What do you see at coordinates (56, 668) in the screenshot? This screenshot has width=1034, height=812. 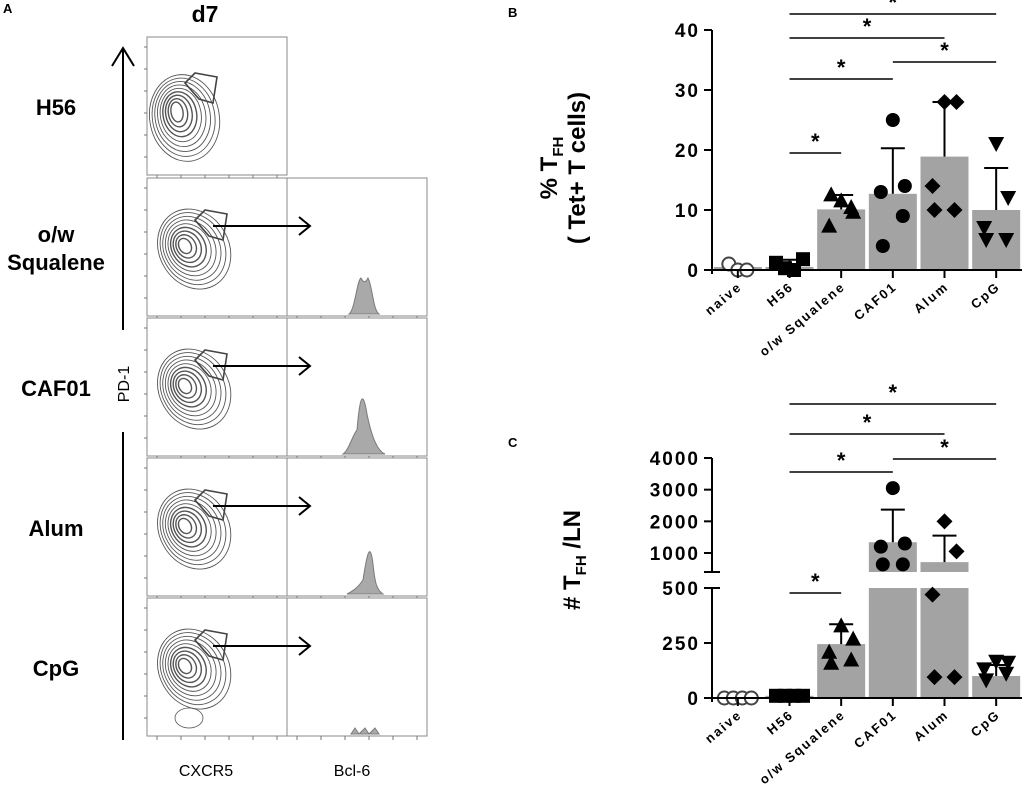 I see `row-label: CpG` at bounding box center [56, 668].